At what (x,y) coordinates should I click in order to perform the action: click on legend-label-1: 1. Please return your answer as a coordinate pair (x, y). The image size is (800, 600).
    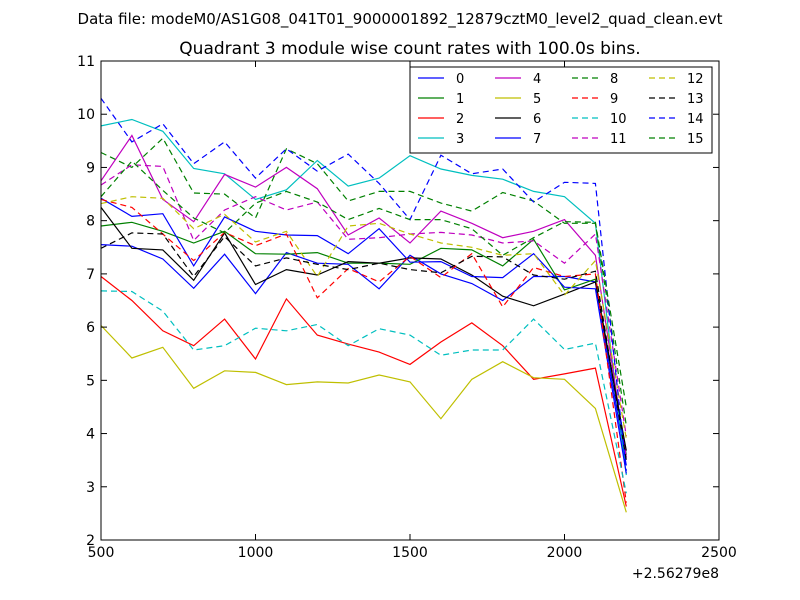
    Looking at the image, I should click on (460, 99).